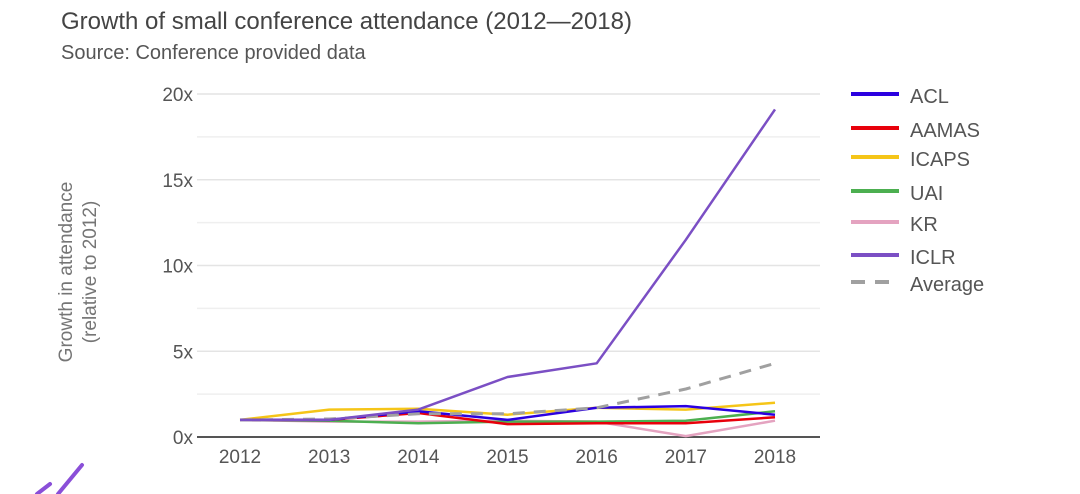 The image size is (1080, 494). I want to click on x-tick-label: 2012, so click(240, 457).